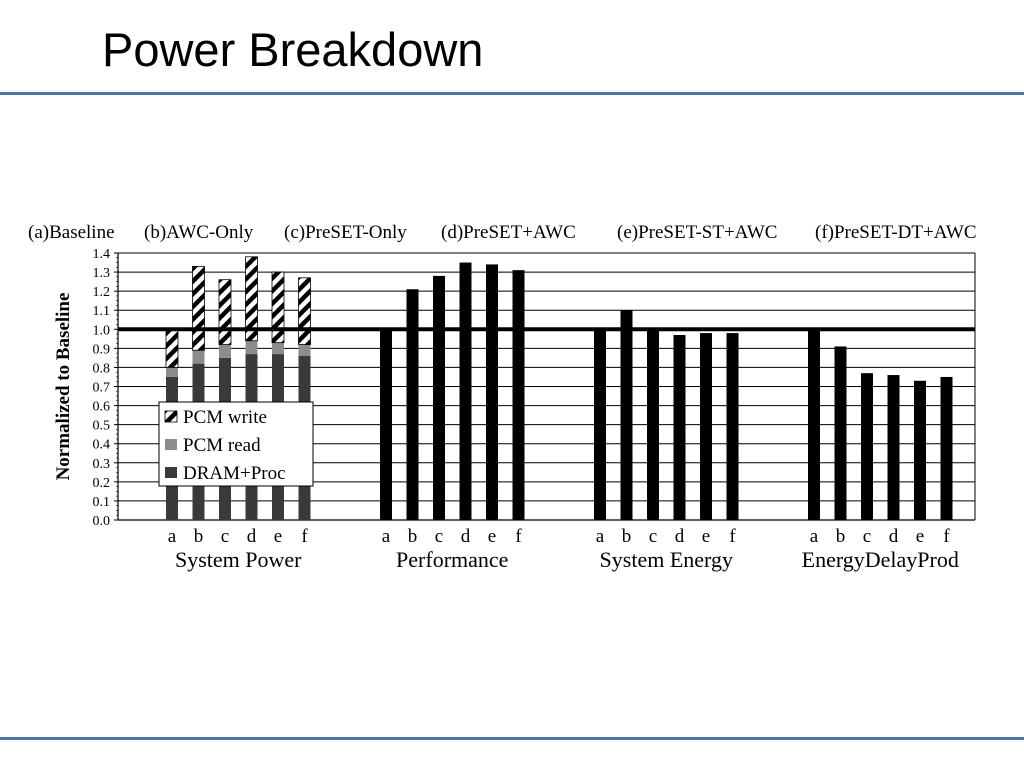  Describe the element at coordinates (102, 502) in the screenshot. I see `y-tick-label: 0.1` at that location.